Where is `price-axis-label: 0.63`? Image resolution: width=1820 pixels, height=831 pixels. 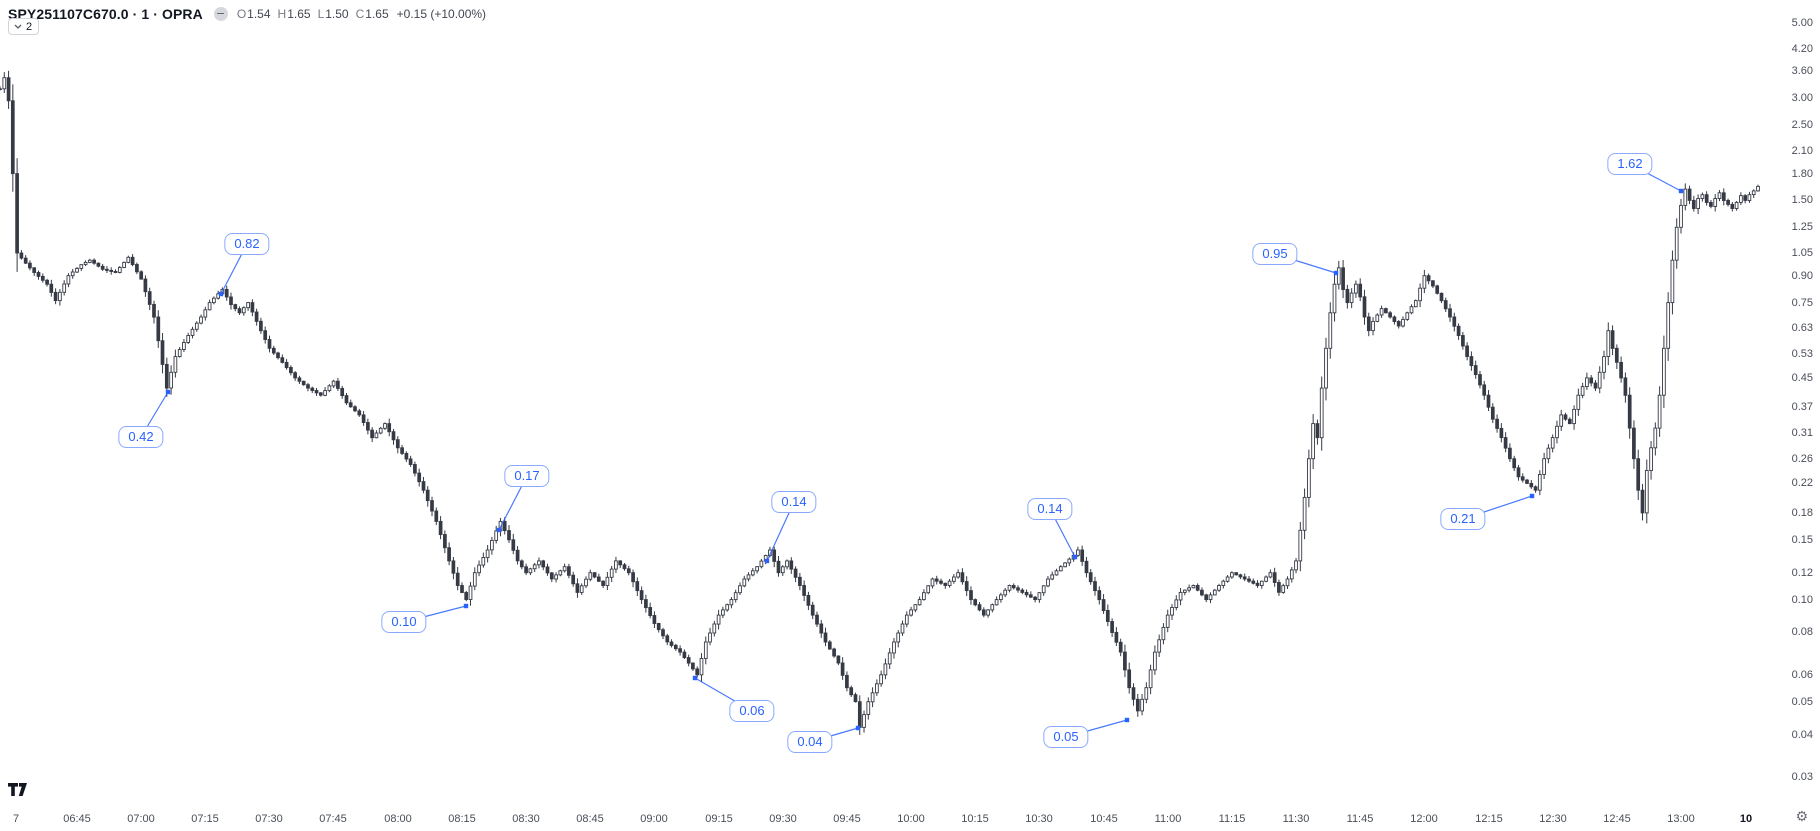 price-axis-label: 0.63 is located at coordinates (1802, 328).